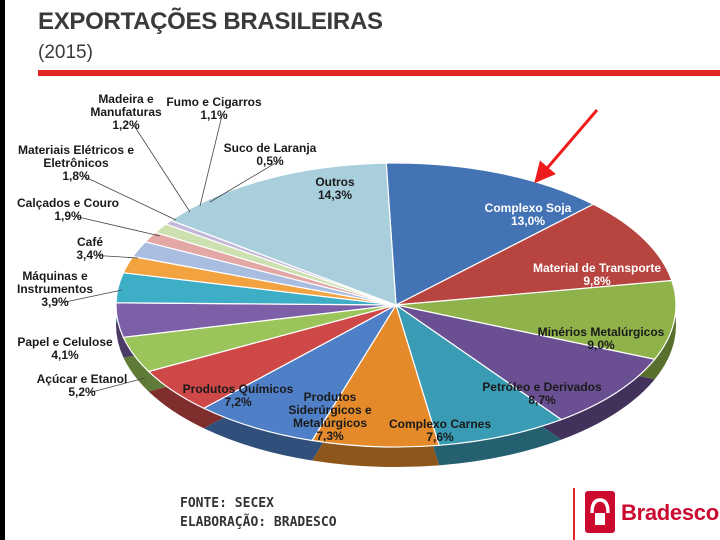 The height and width of the screenshot is (540, 720). What do you see at coordinates (90, 255) in the screenshot?
I see `slice-value-label: 3,4%` at bounding box center [90, 255].